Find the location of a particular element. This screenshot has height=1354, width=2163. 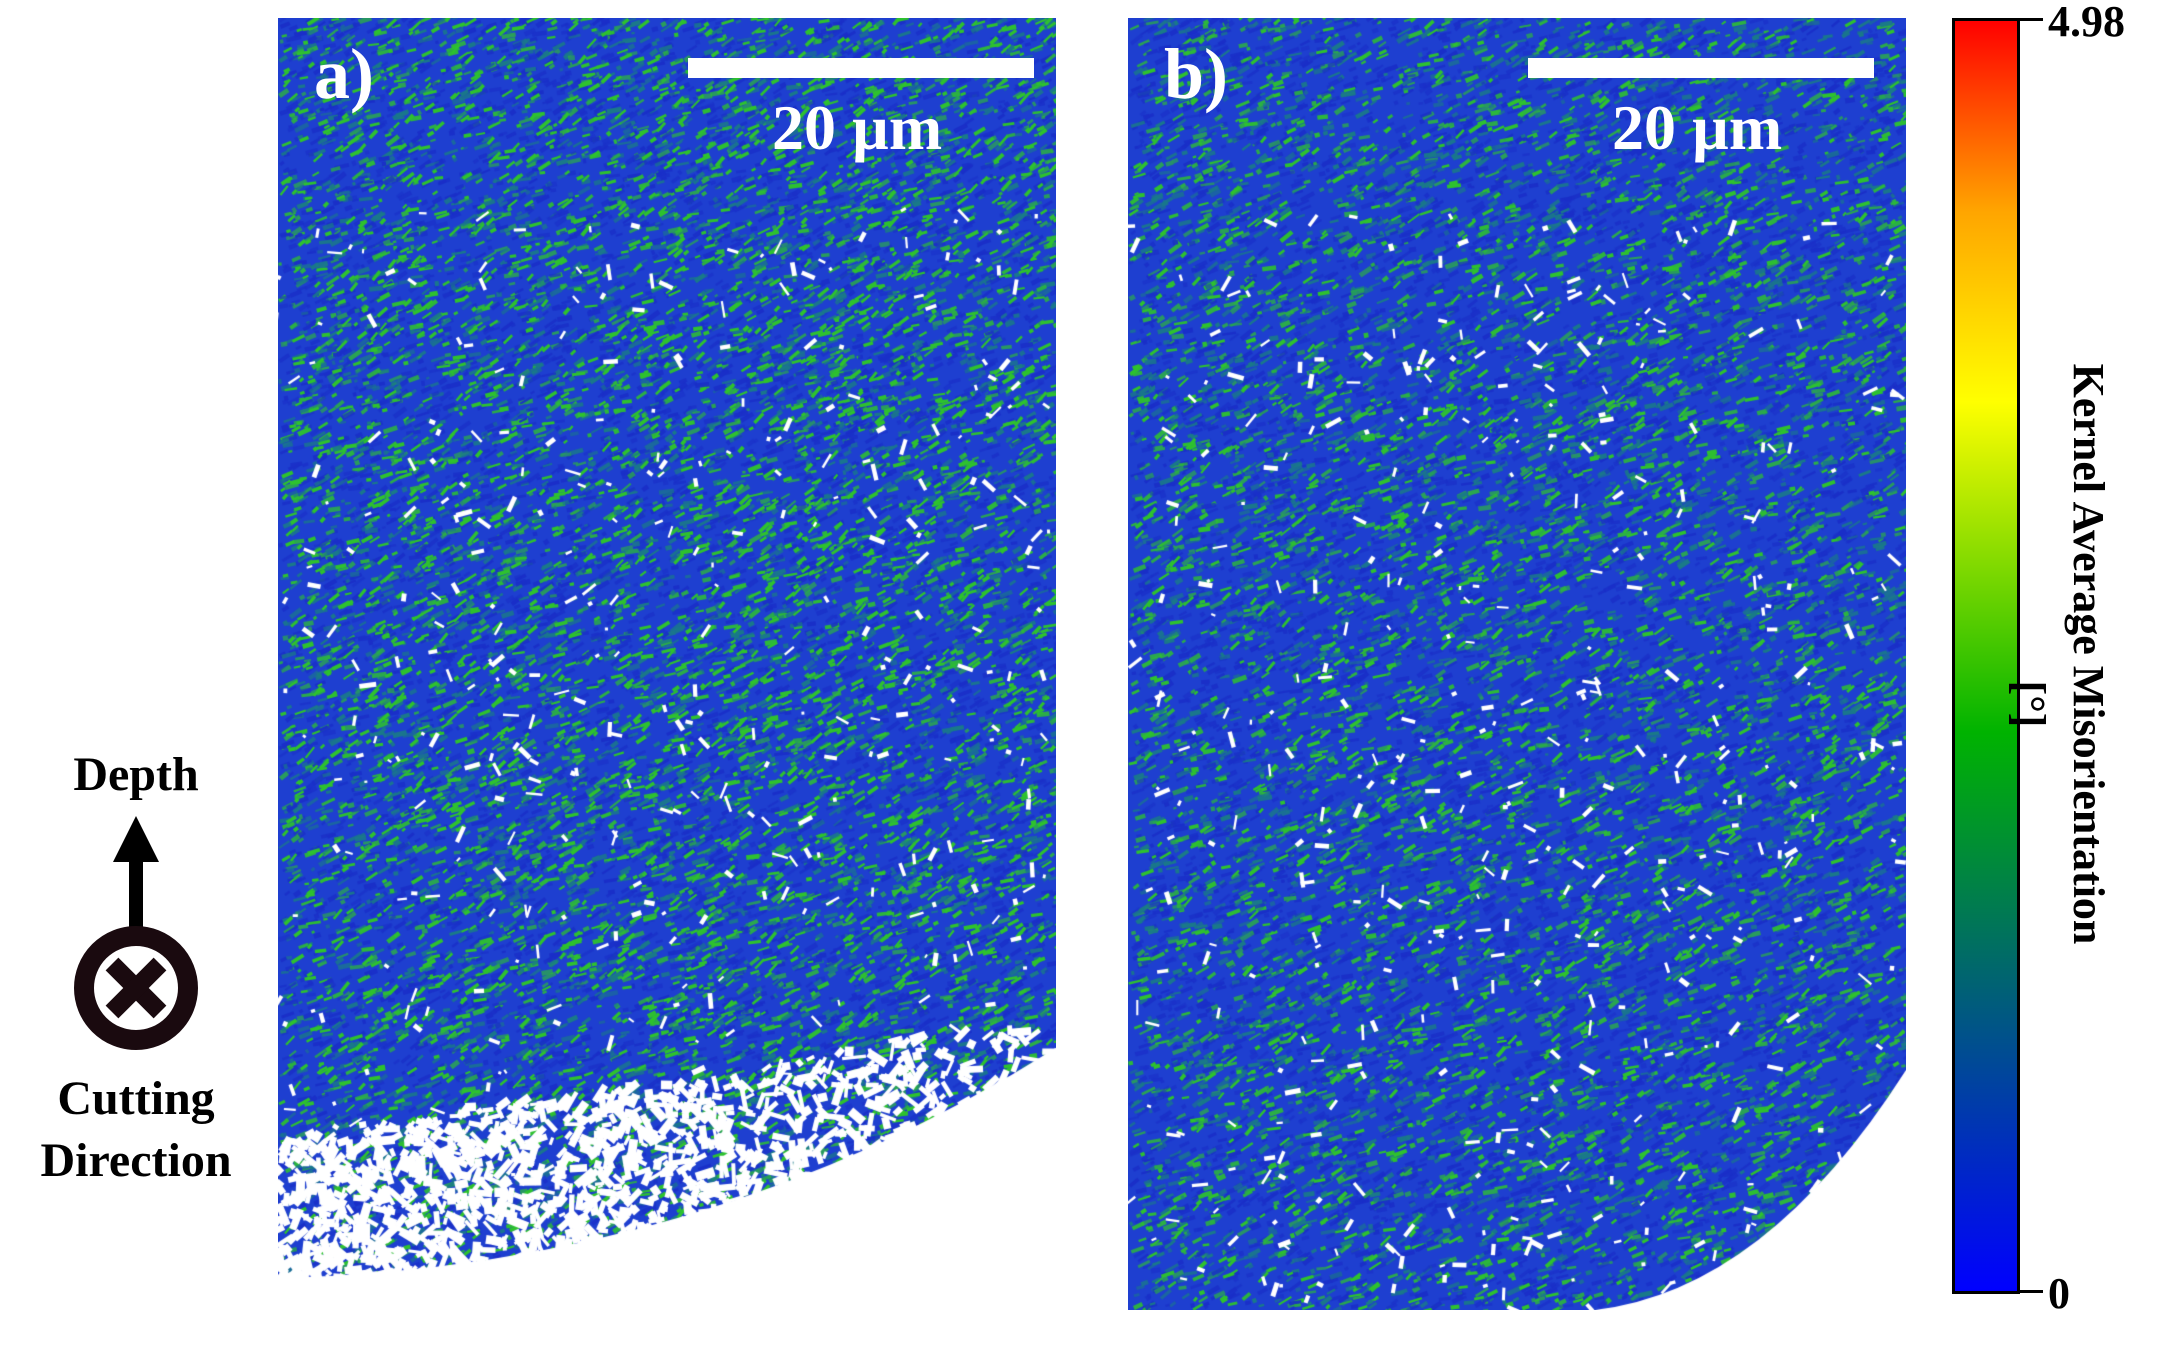

circle-x-icon is located at coordinates (136, 988).